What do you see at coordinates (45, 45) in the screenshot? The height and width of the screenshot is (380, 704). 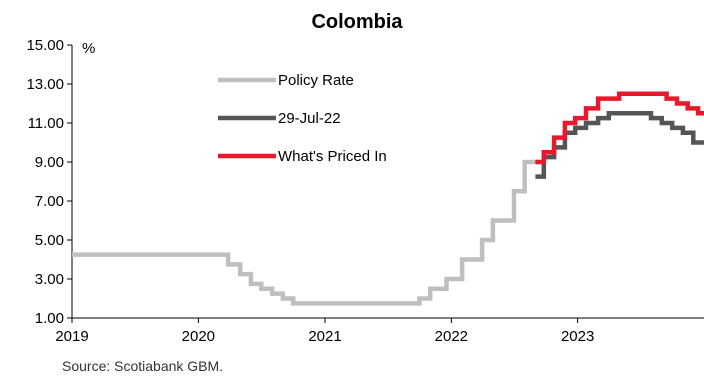 I see `y-tick-label: 15.00` at bounding box center [45, 45].